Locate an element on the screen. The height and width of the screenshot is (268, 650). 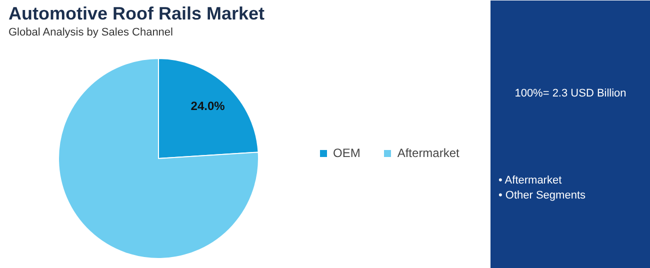
legend-label: OEM is located at coordinates (346, 153).